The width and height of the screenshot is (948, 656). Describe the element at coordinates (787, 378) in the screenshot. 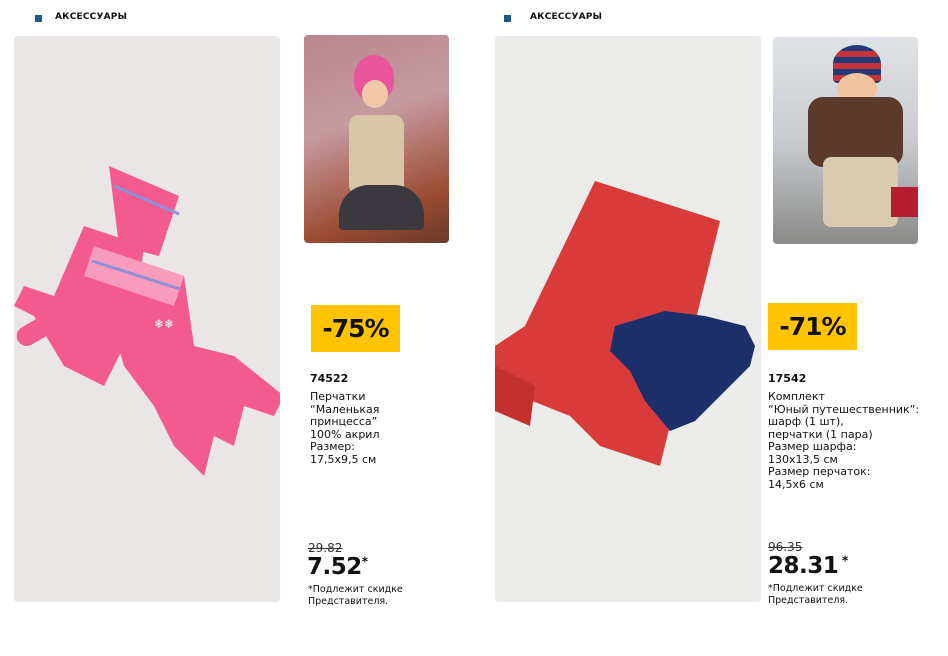

I see `product-code: 17542` at that location.